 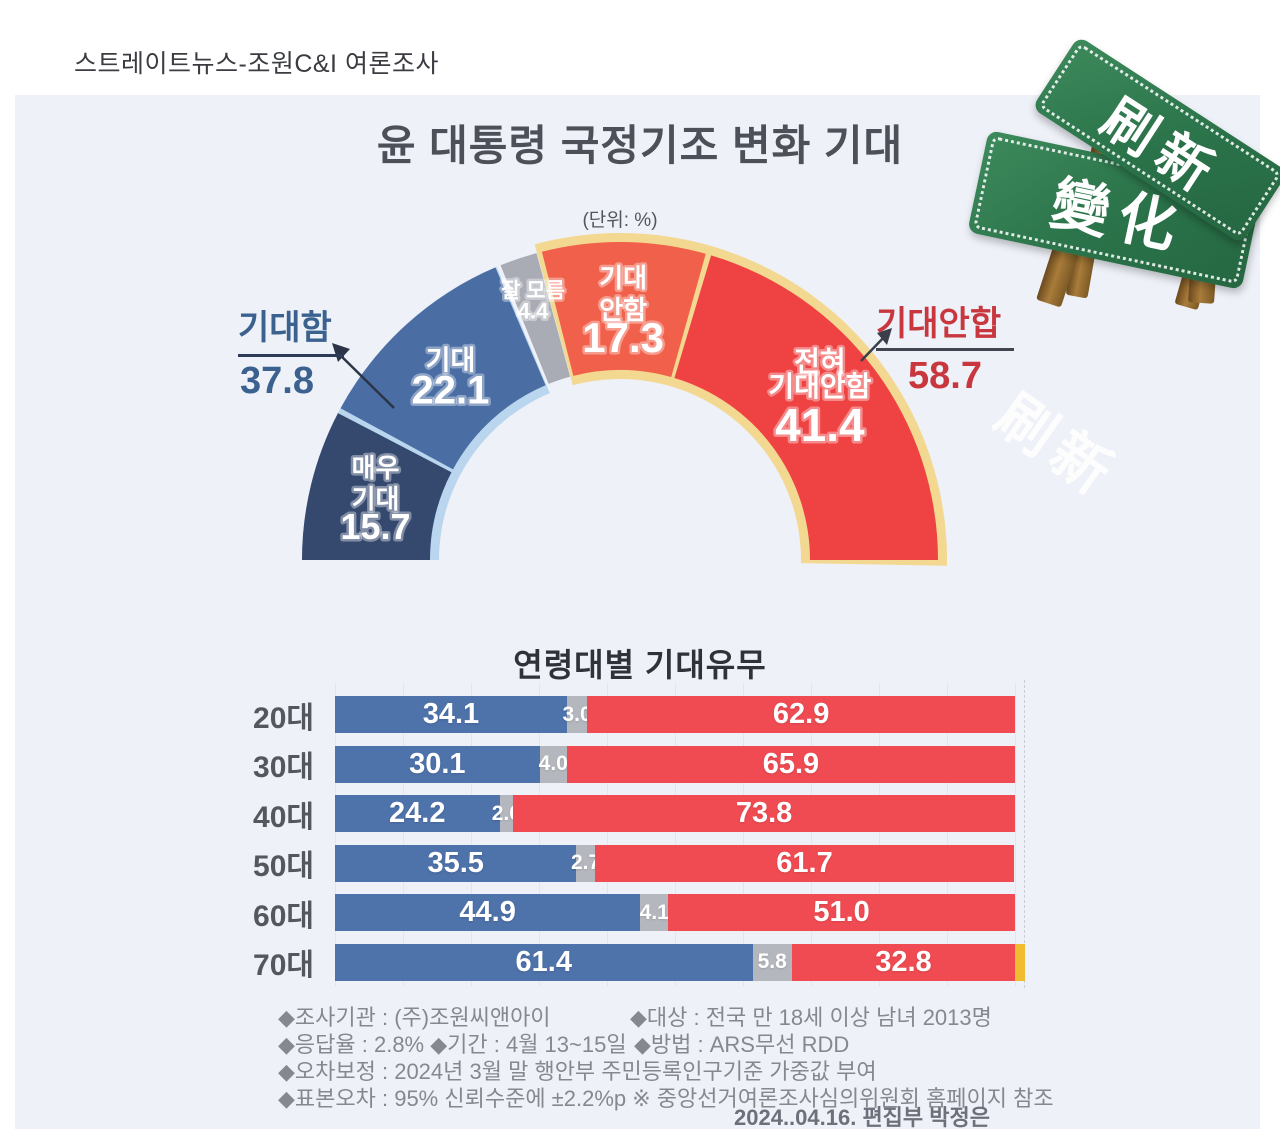 I want to click on age-label: 70대, so click(x=283, y=965).